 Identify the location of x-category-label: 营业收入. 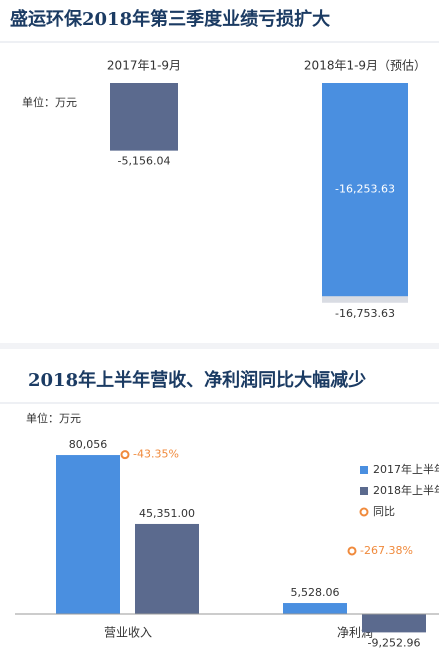
(128, 633).